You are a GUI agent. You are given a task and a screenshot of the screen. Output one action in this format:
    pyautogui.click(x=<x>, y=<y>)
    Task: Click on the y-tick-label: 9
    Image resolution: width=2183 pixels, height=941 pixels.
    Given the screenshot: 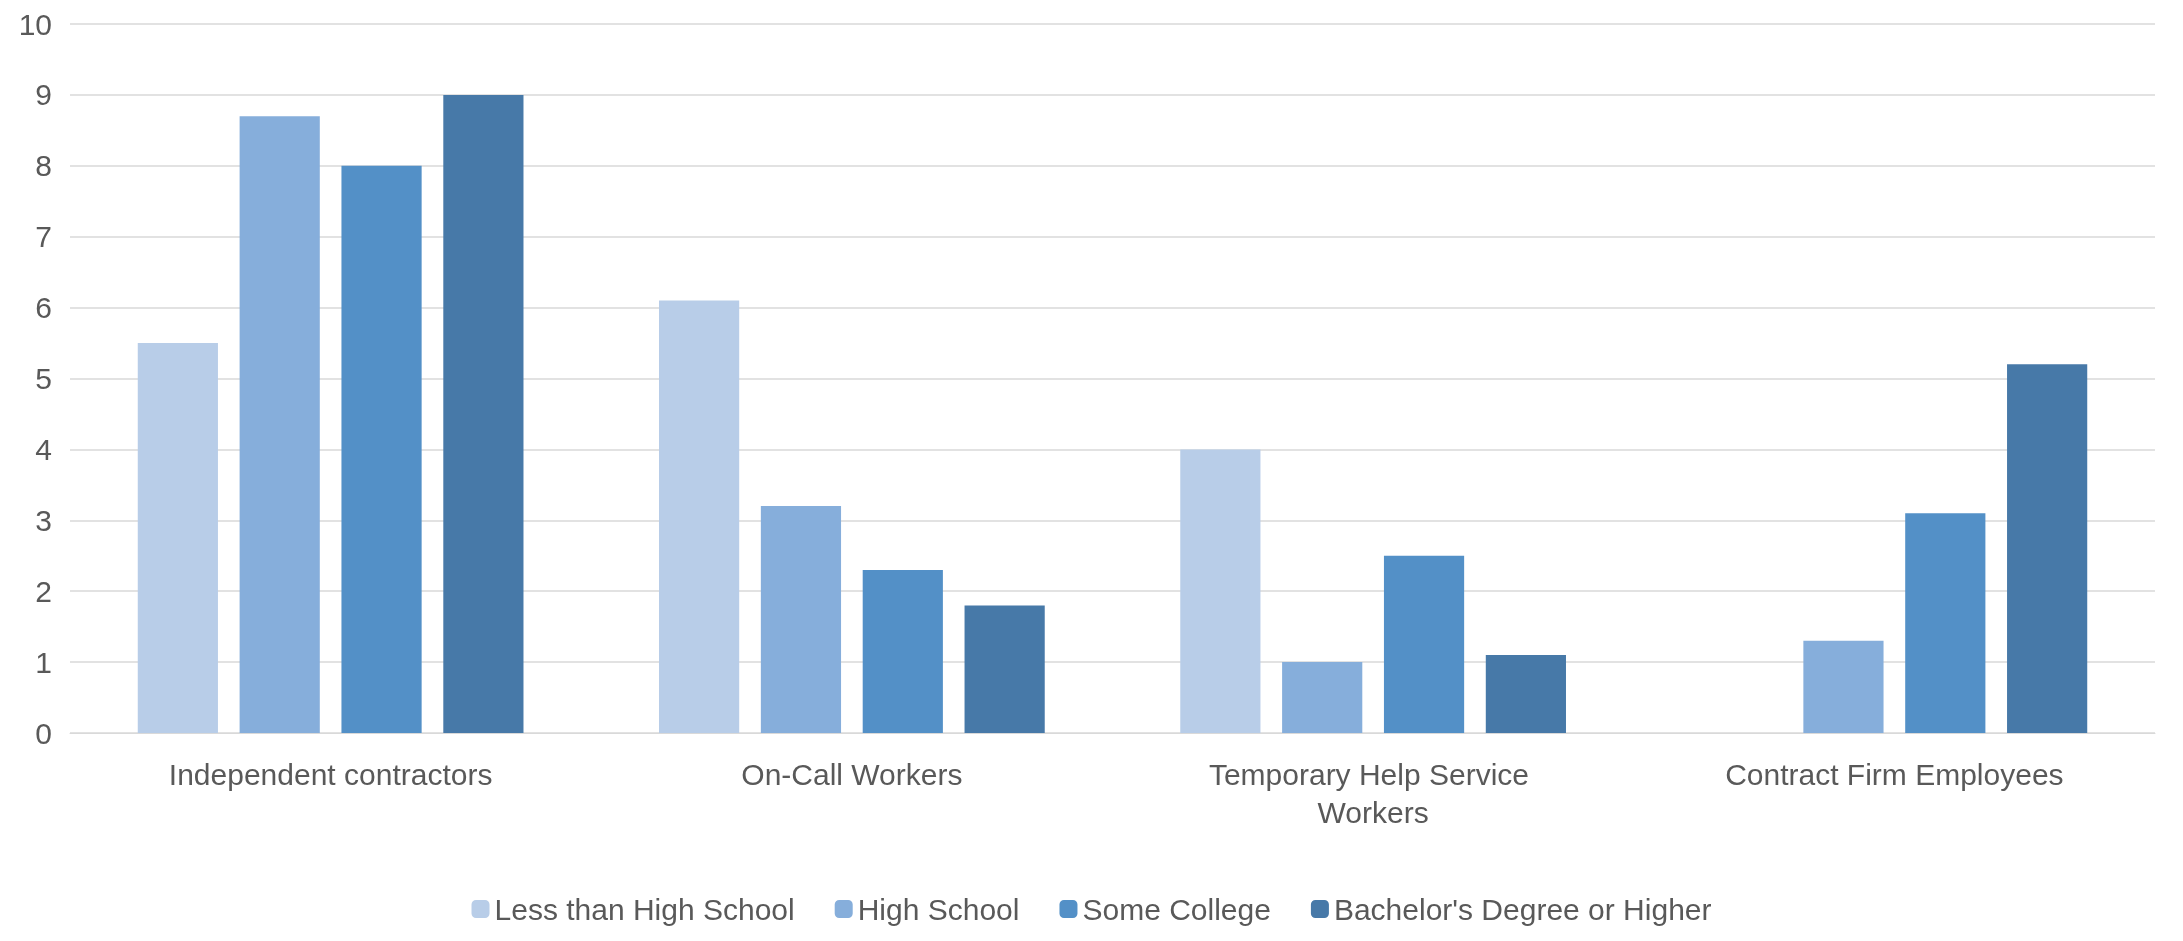 What is the action you would take?
    pyautogui.click(x=43, y=95)
    